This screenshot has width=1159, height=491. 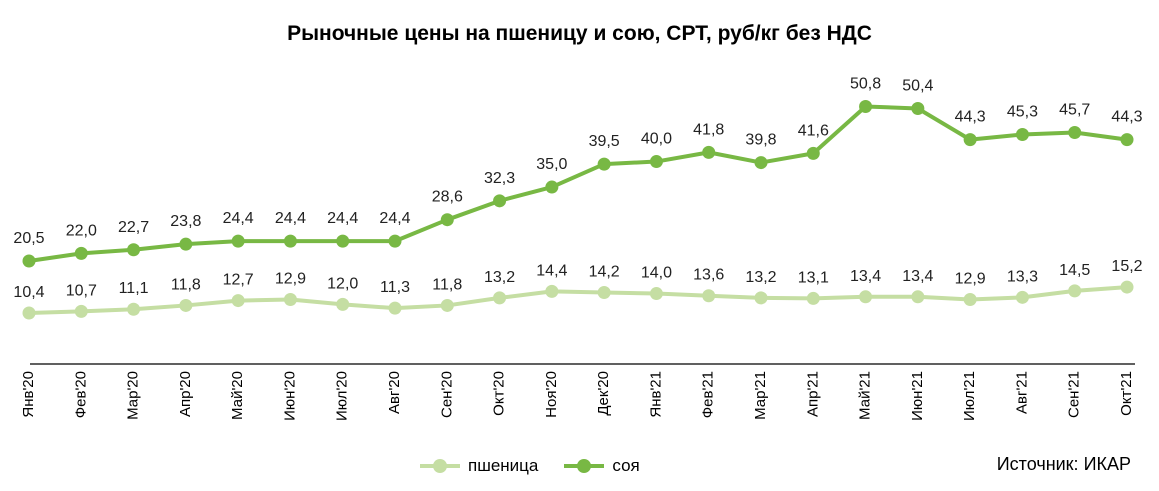 What do you see at coordinates (289, 396) in the screenshot?
I see `x-tick-label: Июн'20` at bounding box center [289, 396].